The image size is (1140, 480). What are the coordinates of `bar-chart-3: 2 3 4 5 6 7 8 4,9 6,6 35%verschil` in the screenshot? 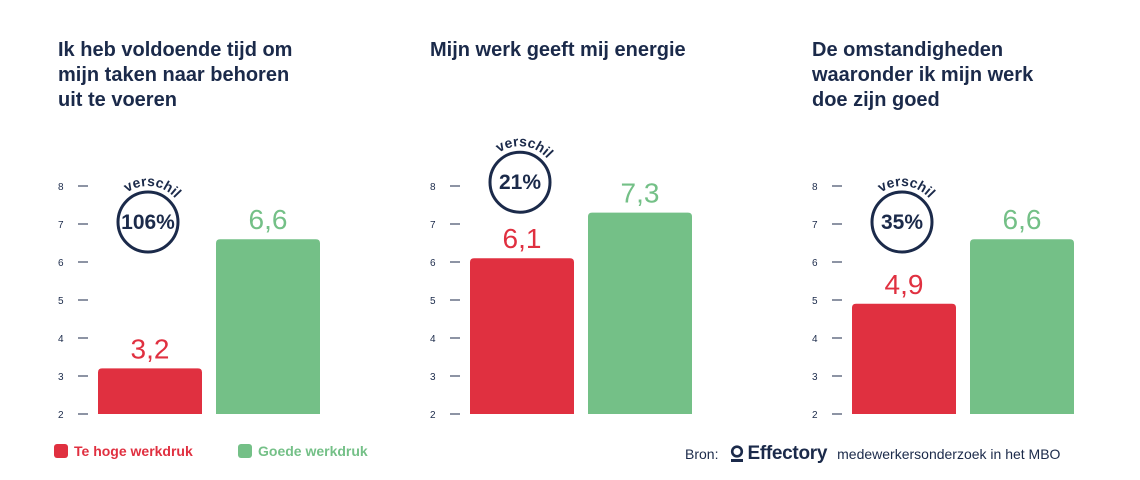 It's located at (943, 297).